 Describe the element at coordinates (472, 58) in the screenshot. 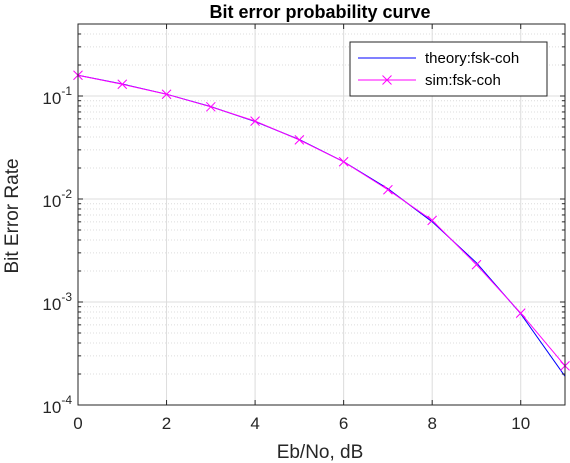

I see `legend-label: theory:fsk-coh` at that location.